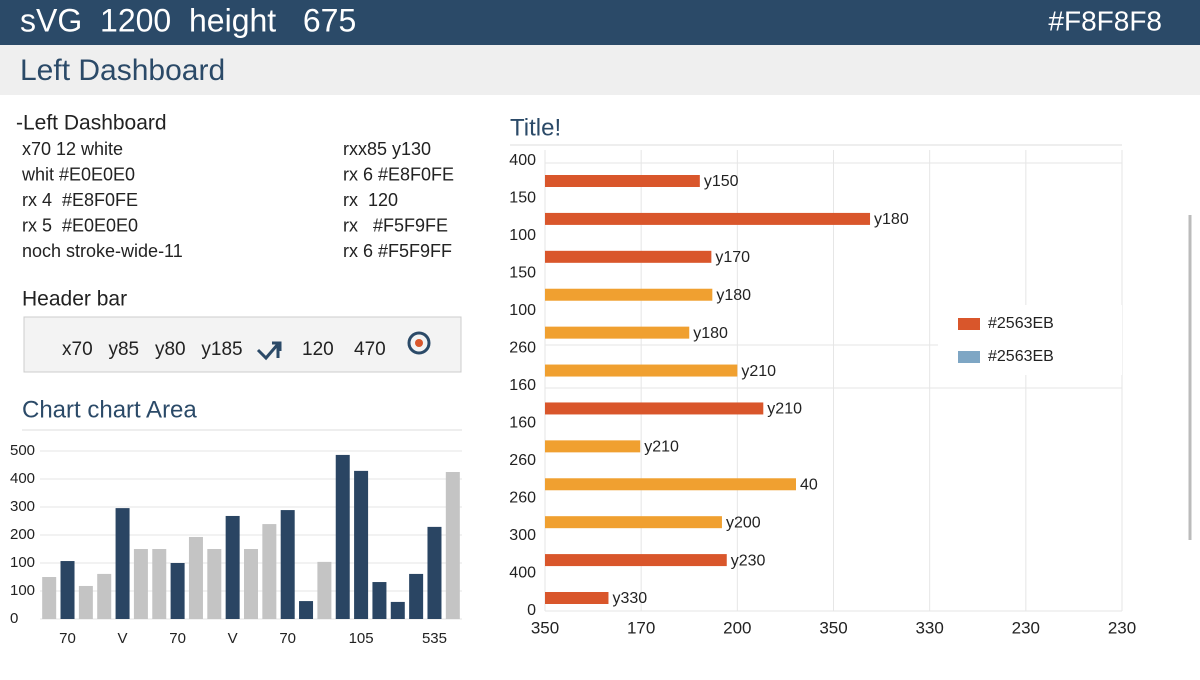 Image resolution: width=1200 pixels, height=680 pixels. What do you see at coordinates (80, 200) in the screenshot?
I see `note: rx 4 #E8F0FE` at bounding box center [80, 200].